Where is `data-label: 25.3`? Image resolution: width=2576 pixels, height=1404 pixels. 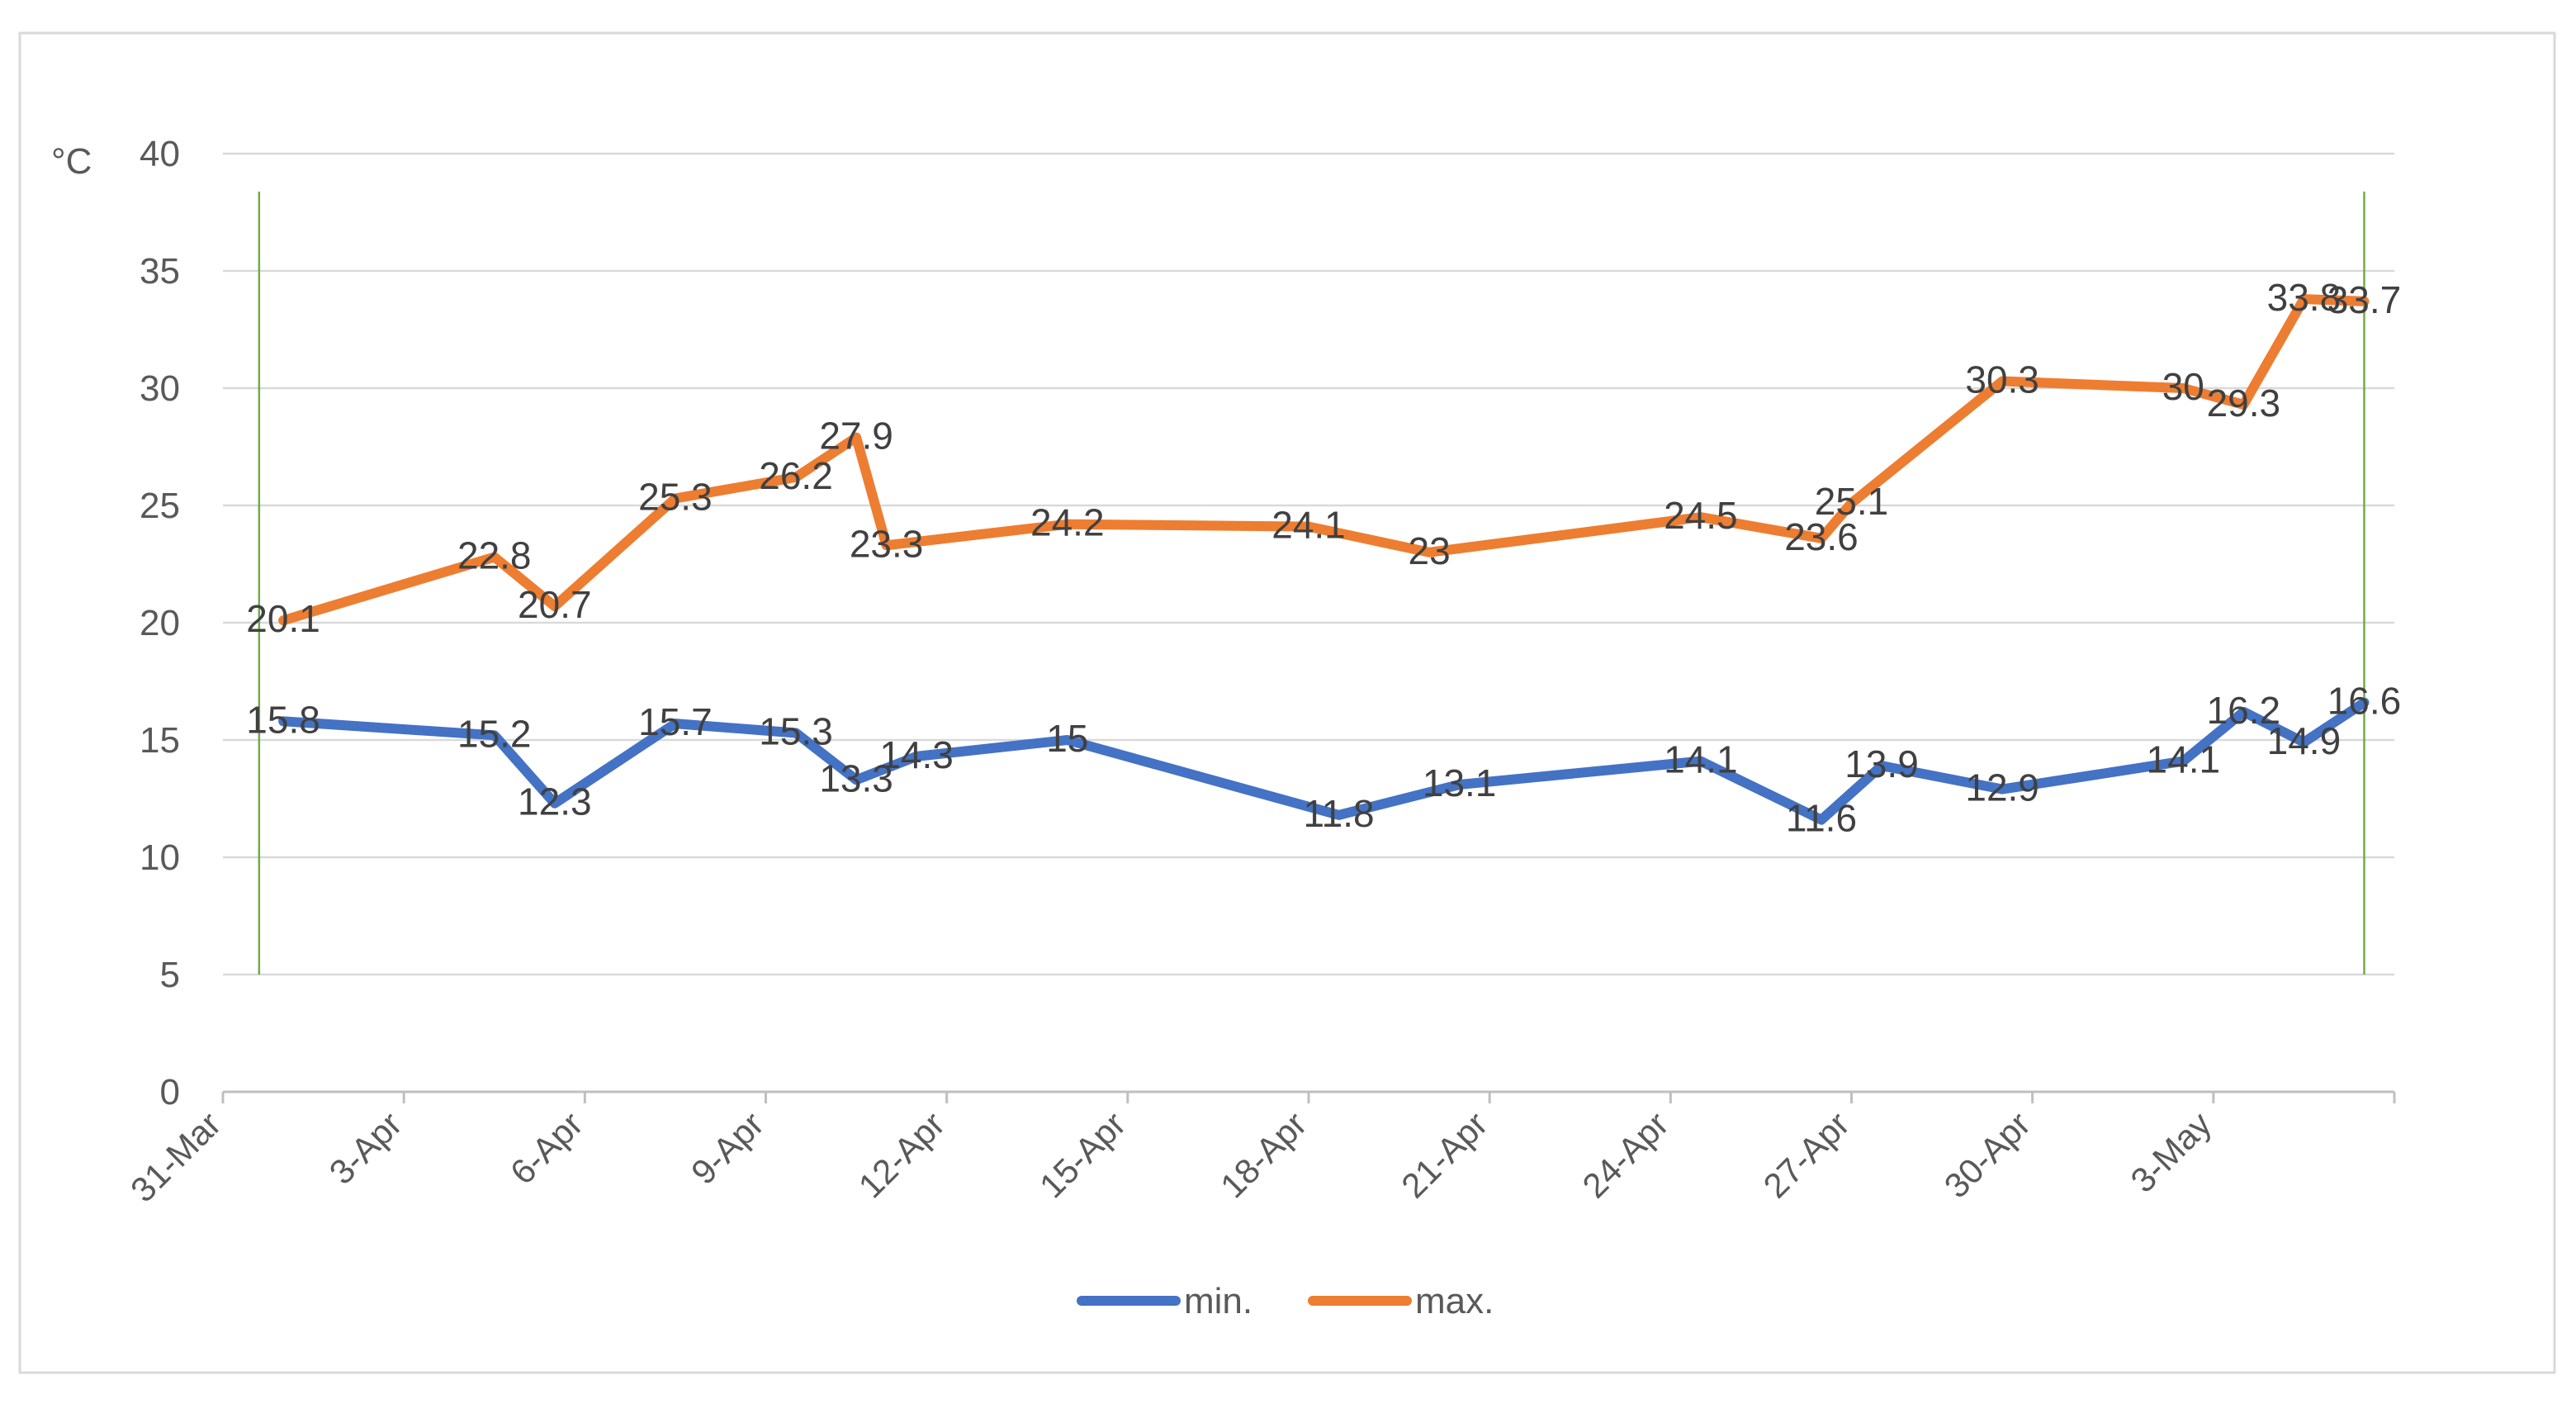 data-label: 25.3 is located at coordinates (675, 497).